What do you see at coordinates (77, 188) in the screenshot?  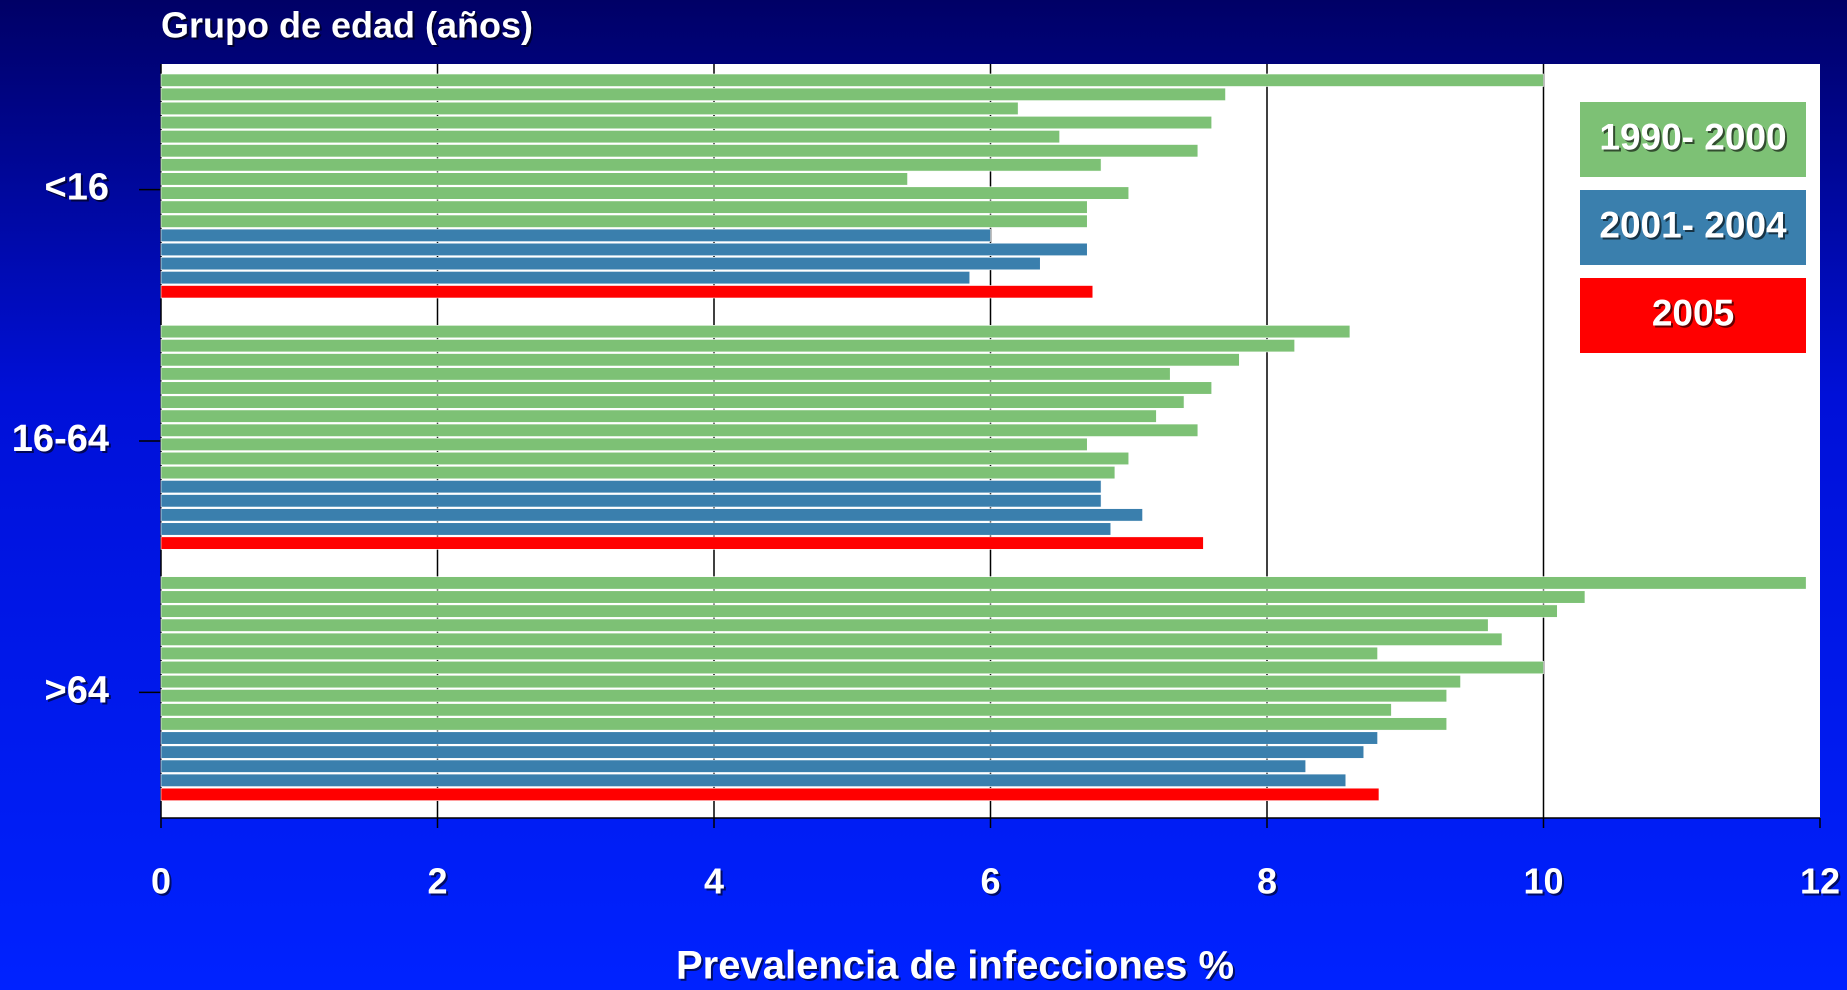 I see `y-tick-label: <16` at bounding box center [77, 188].